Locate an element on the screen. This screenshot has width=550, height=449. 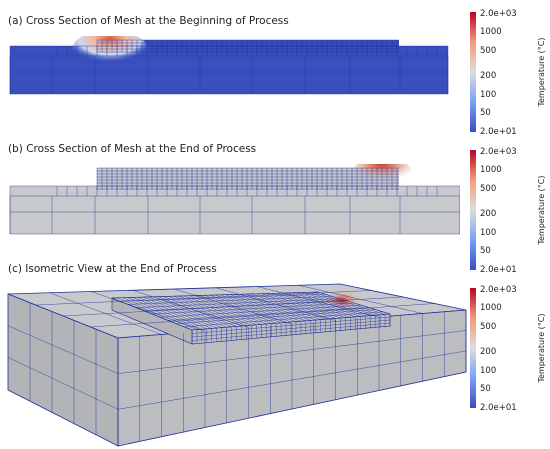
deposit-layer is located at coordinates (248, 179).